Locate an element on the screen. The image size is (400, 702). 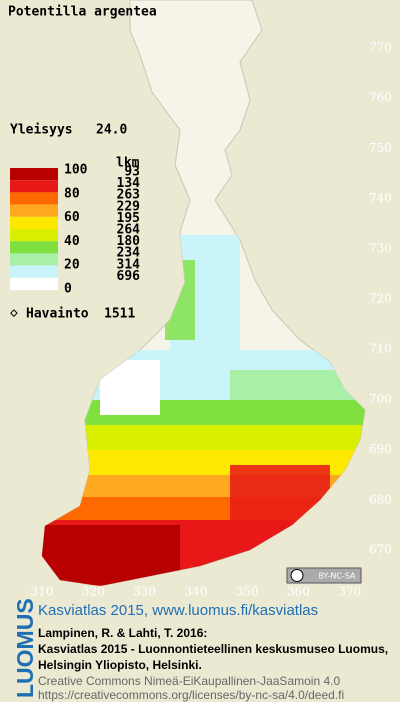
legend-count: 134 is located at coordinates (129, 183).